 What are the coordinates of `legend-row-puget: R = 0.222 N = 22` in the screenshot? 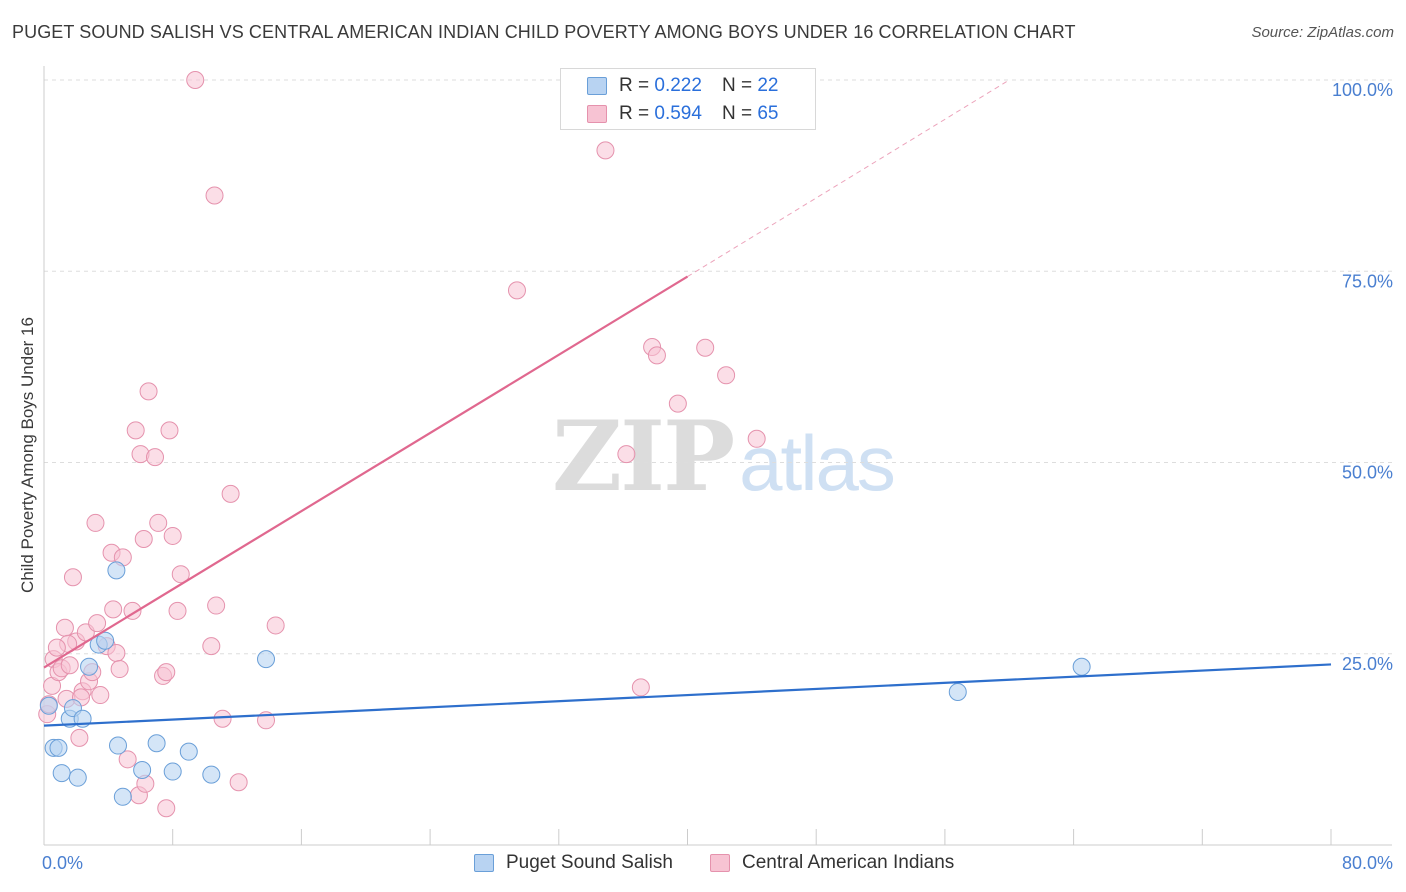 It's located at (698, 86).